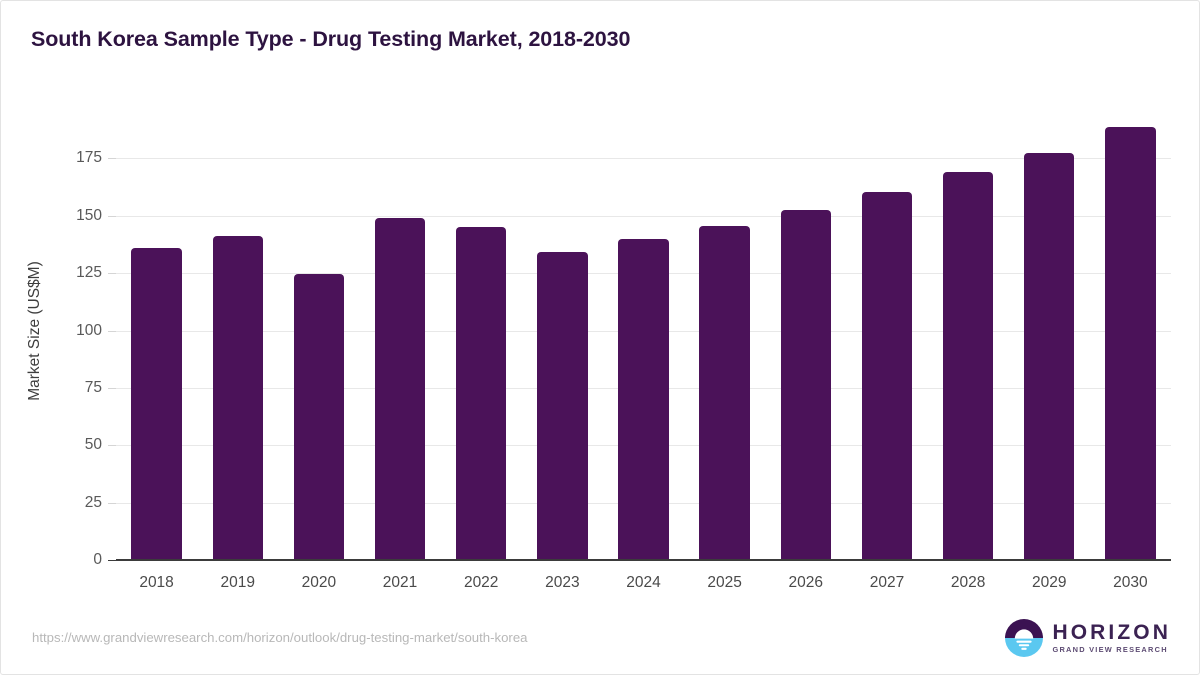 This screenshot has height=675, width=1200. I want to click on horizon-logo: HORIZON GRAND VIEW RESEARCH, so click(1088, 638).